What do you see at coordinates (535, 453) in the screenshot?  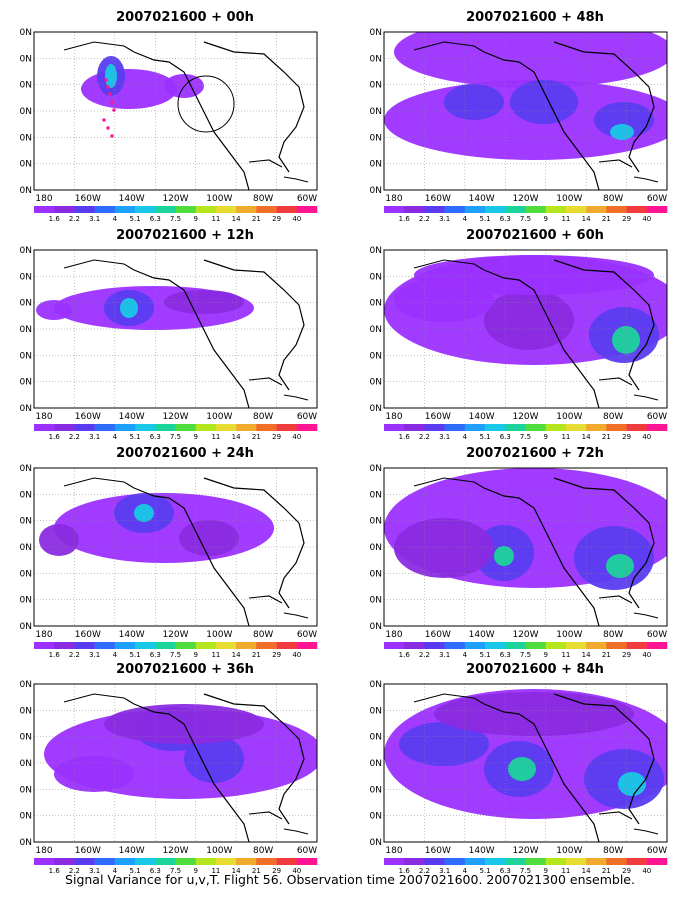 I see `panel-title: 2007021600 + 72h` at bounding box center [535, 453].